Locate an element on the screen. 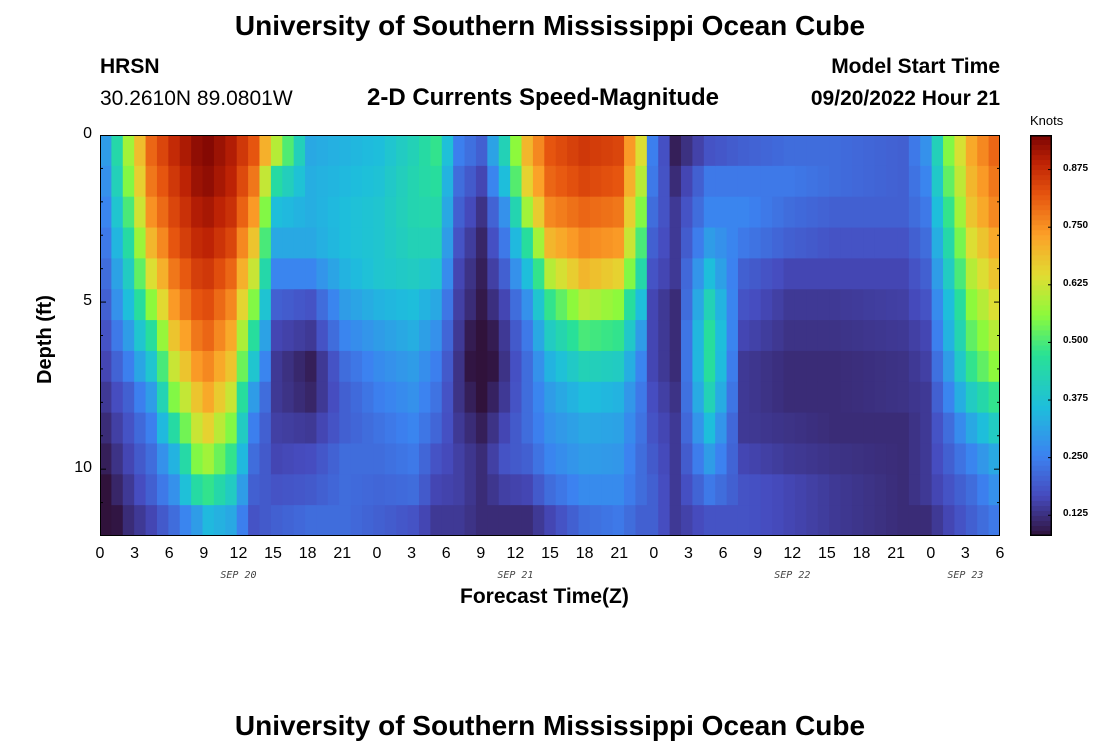 The height and width of the screenshot is (750, 1100). colorbar is located at coordinates (1041, 335).